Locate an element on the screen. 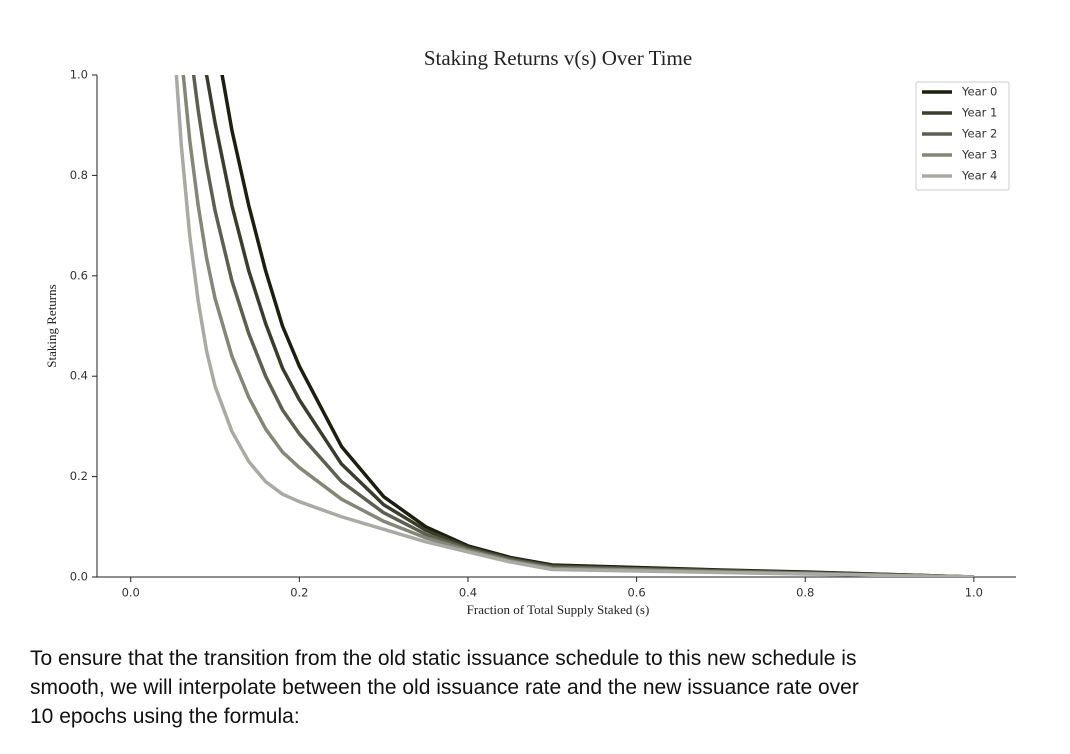  y-tick-label: 0.2 is located at coordinates (79, 476).